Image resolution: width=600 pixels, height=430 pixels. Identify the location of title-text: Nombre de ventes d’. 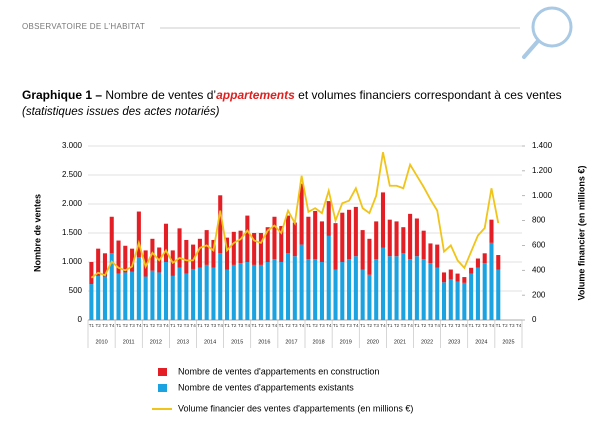
(161, 95).